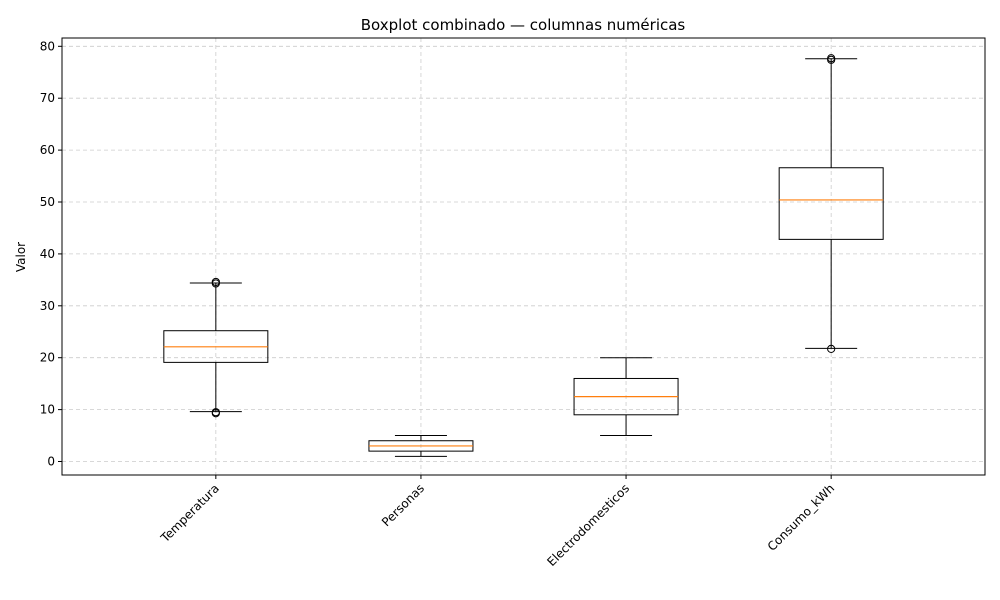 The image size is (1000, 600). What do you see at coordinates (588, 525) in the screenshot?
I see `x-tick-label: Electrodomesticos` at bounding box center [588, 525].